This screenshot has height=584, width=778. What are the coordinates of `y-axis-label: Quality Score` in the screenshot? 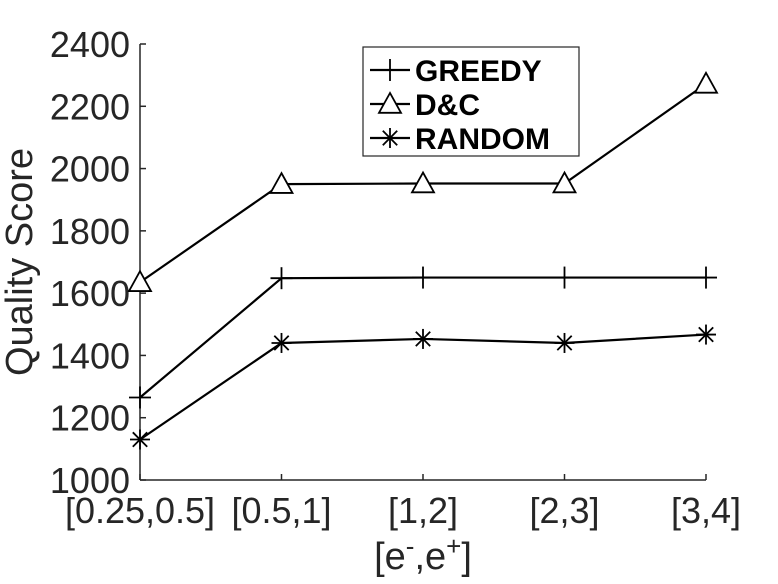 It's located at (20, 262).